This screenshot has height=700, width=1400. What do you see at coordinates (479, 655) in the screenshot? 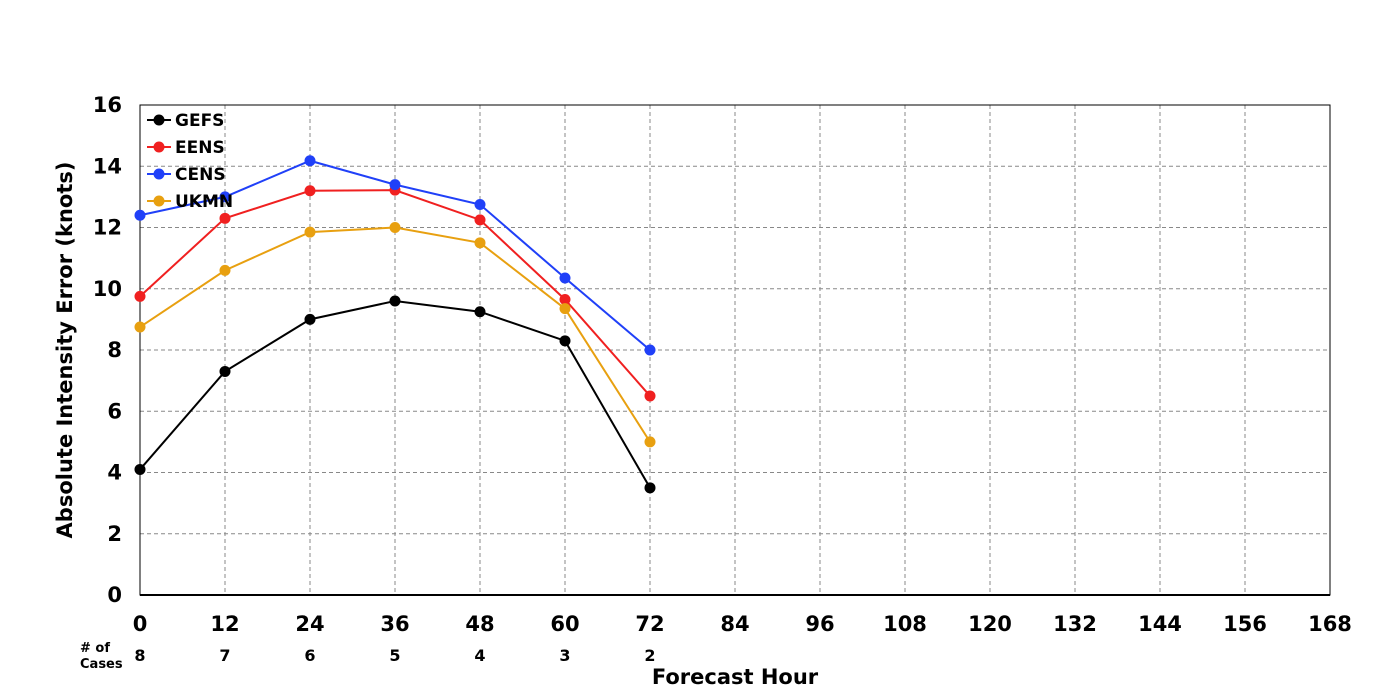
I see `case-count: 4` at bounding box center [479, 655].